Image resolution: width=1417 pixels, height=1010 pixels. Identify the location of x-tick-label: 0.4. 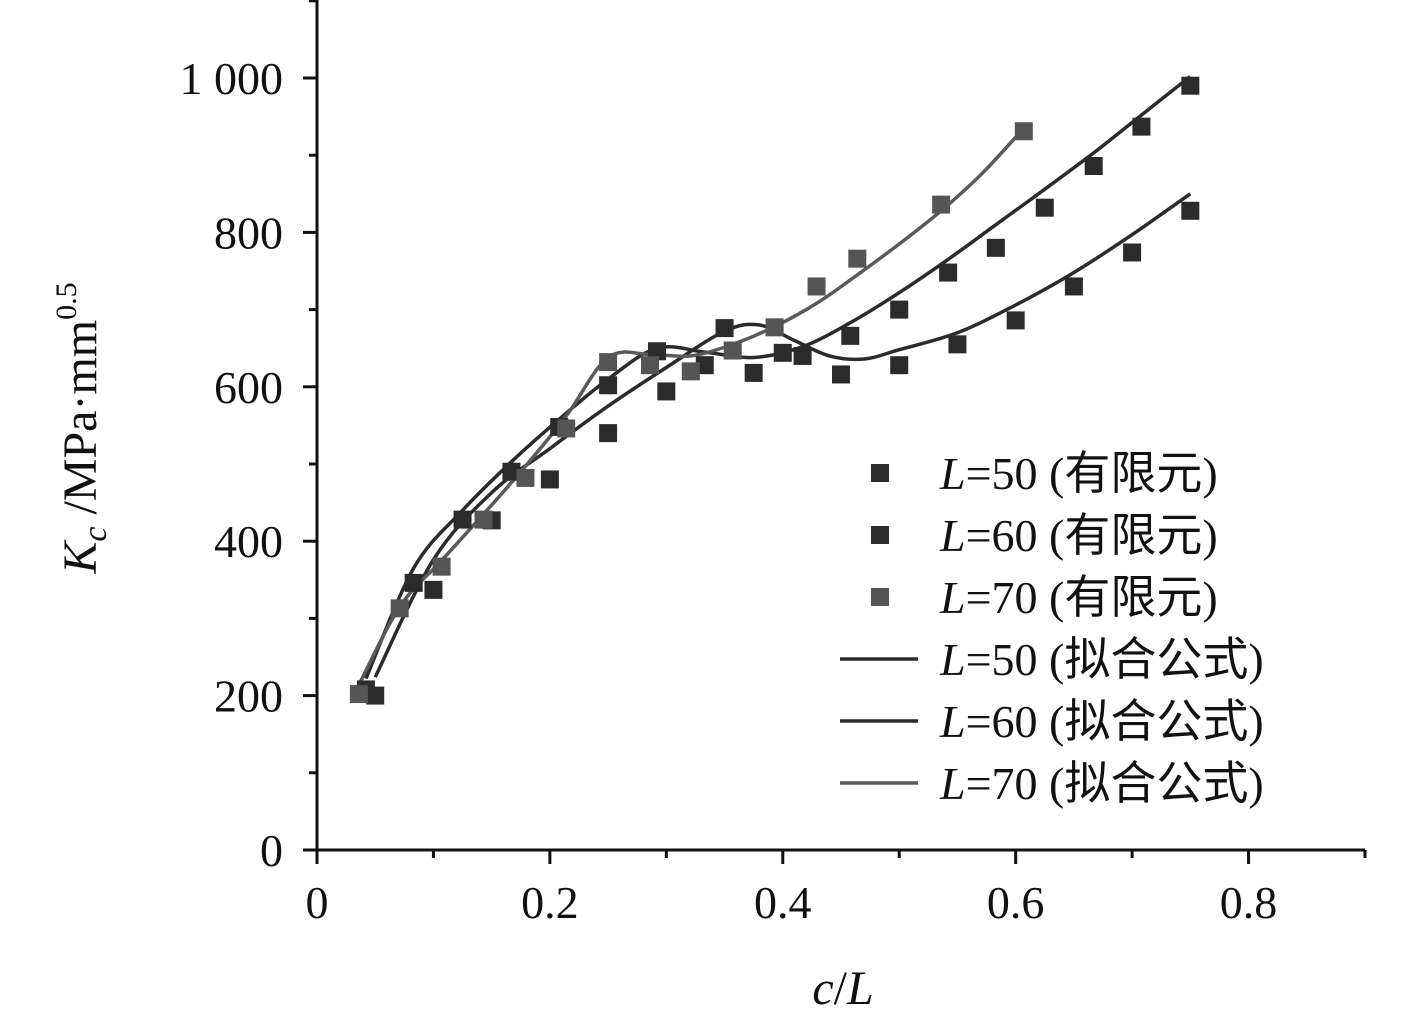
(783, 902).